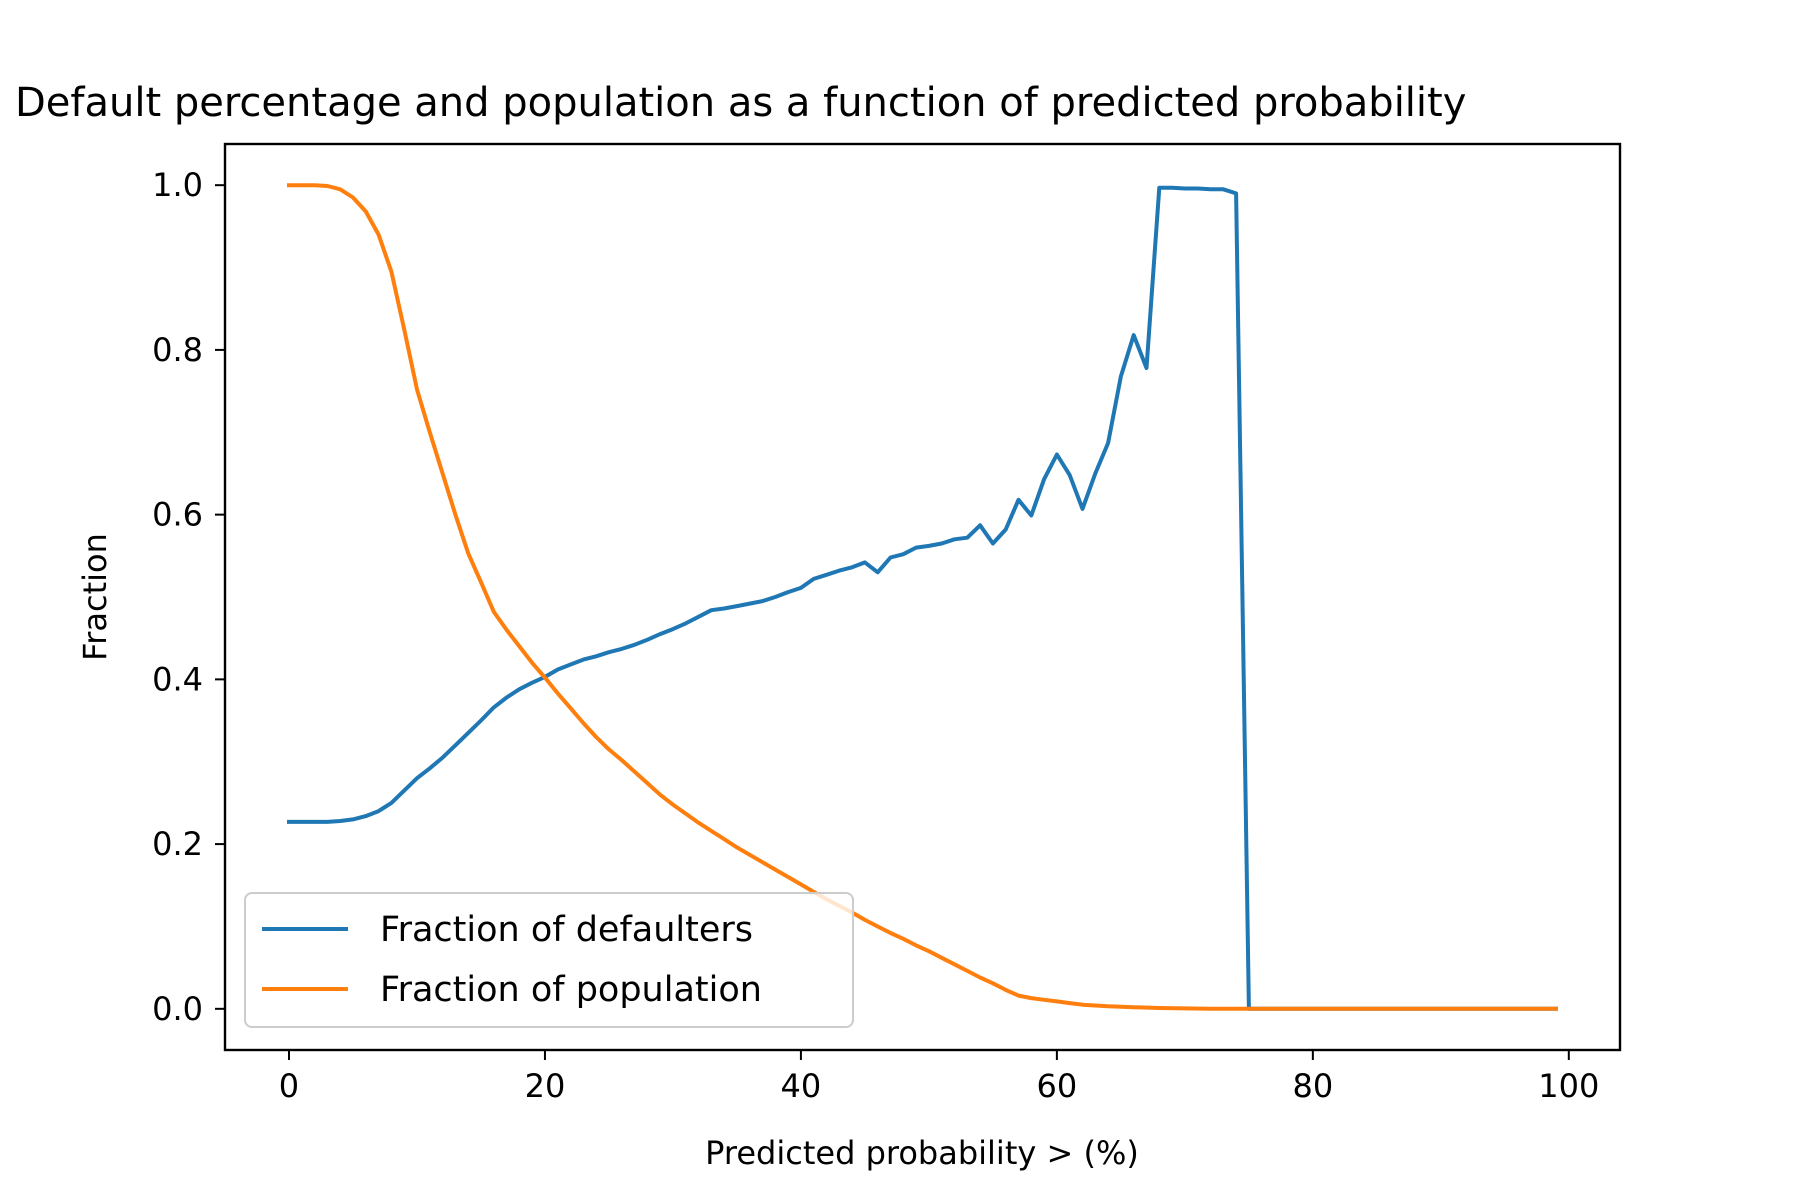 This screenshot has height=1200, width=1800. What do you see at coordinates (188, 597) in the screenshot?
I see `y-axis-ticks: 0.0 0.2 0.4 0.6 0.8 1.0` at bounding box center [188, 597].